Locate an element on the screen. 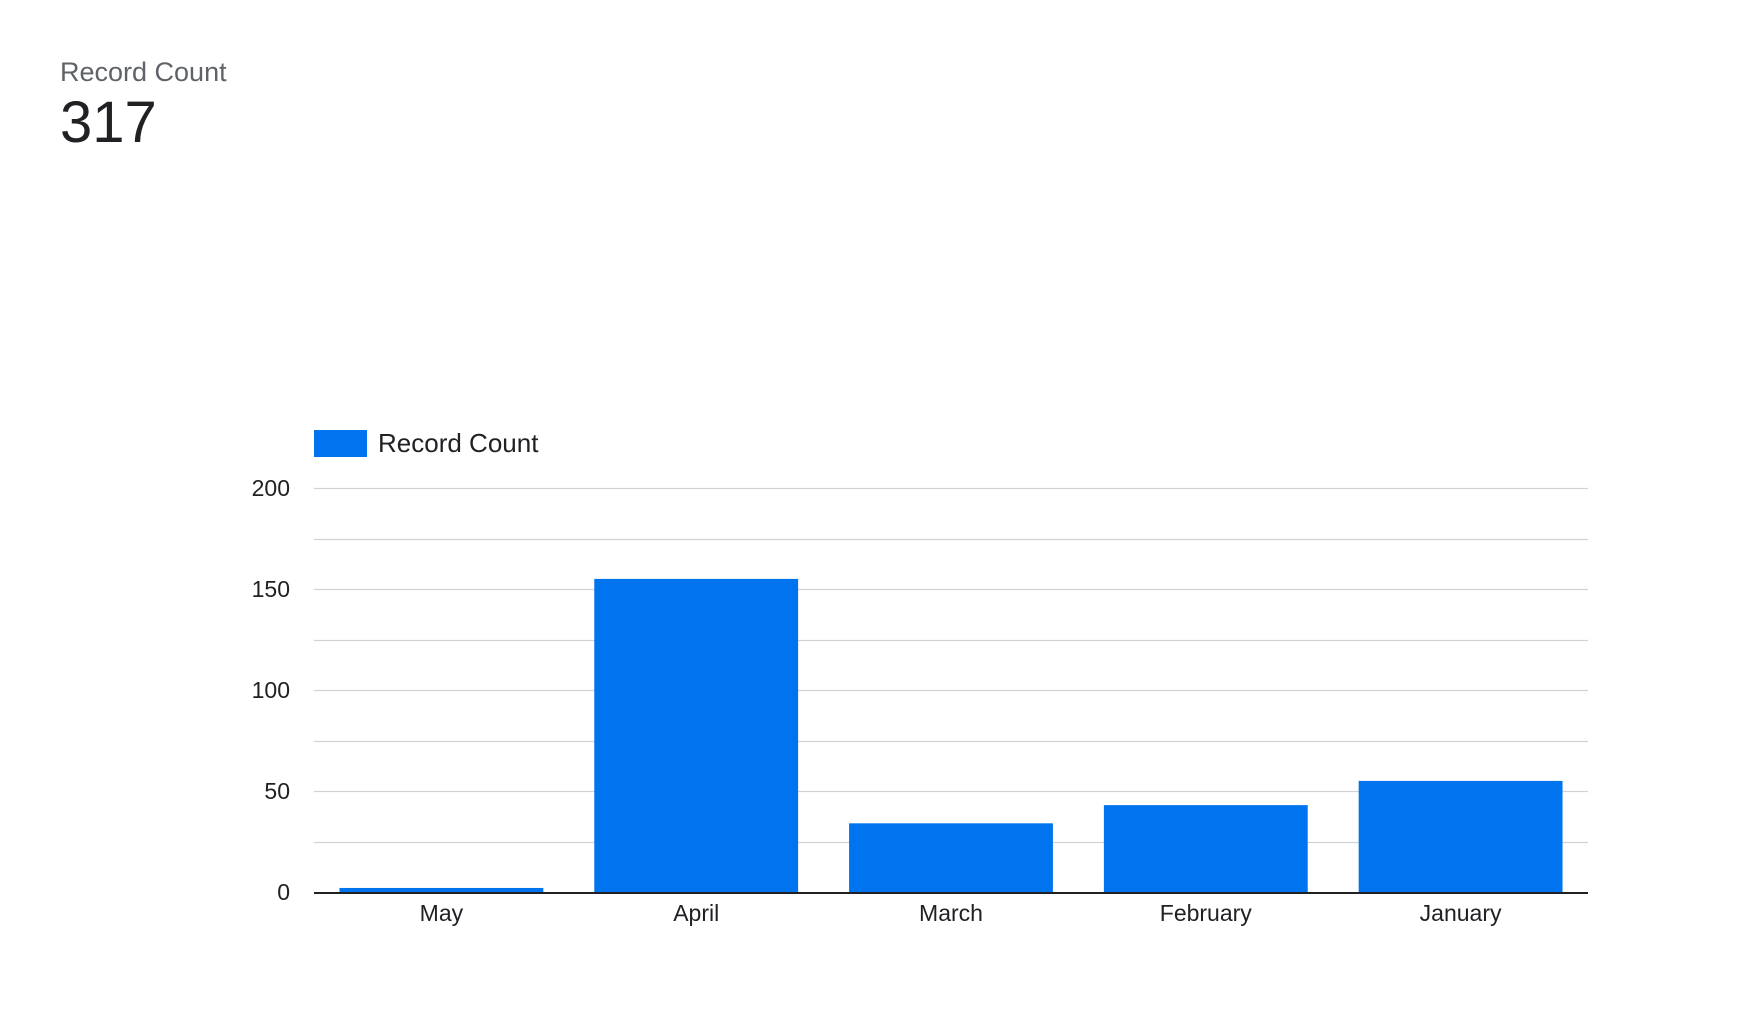  bar-may is located at coordinates (441, 889).